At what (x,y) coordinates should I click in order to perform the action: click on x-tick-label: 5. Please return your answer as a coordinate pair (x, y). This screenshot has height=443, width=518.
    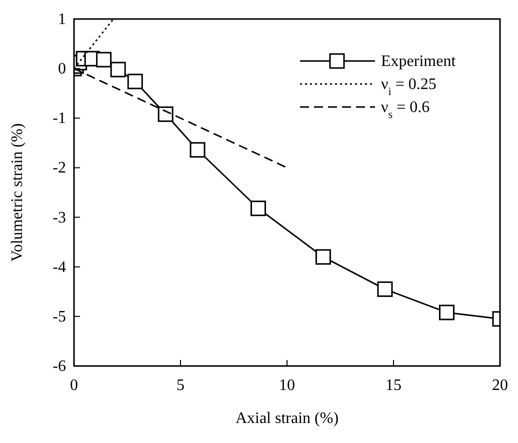
    Looking at the image, I should click on (180, 385).